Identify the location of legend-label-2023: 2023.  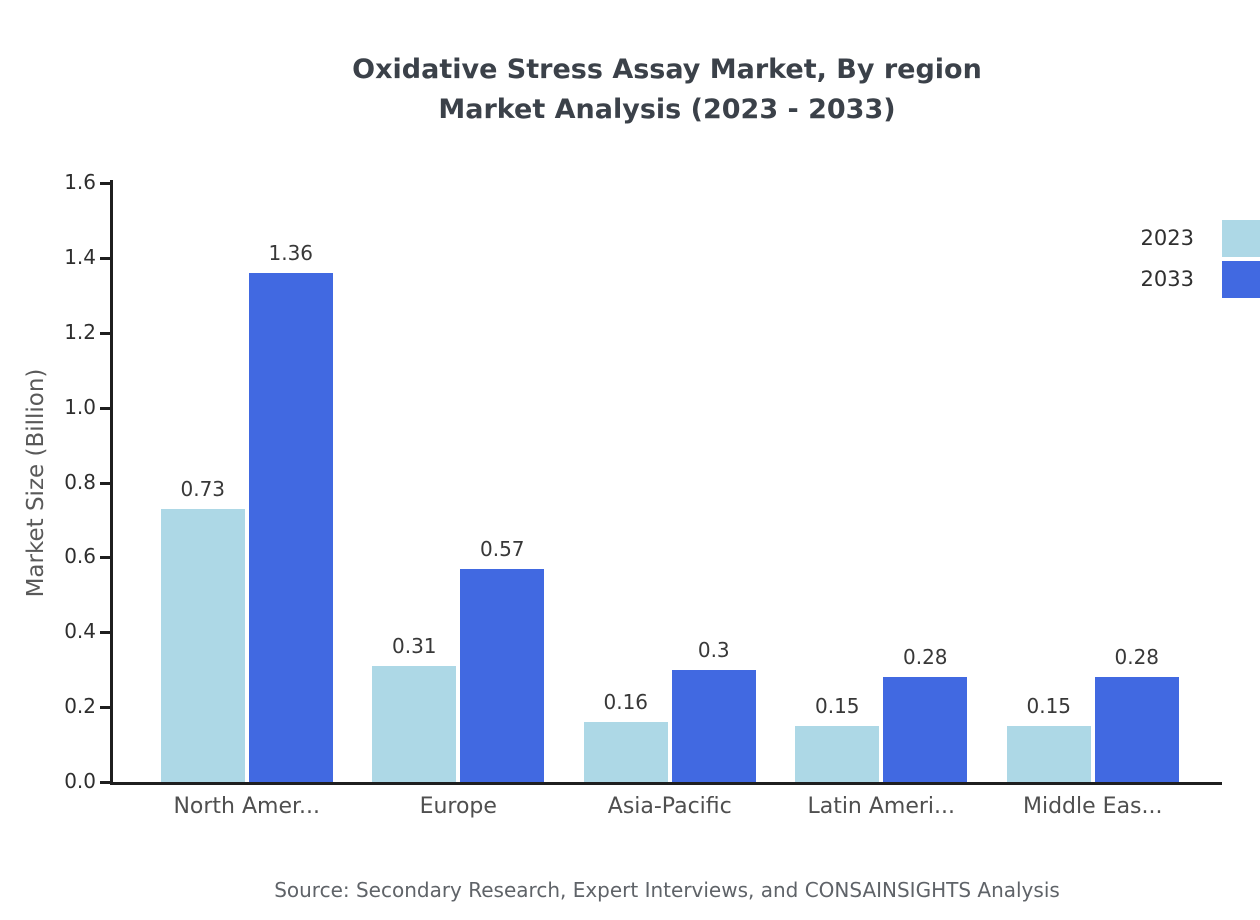
(1167, 238).